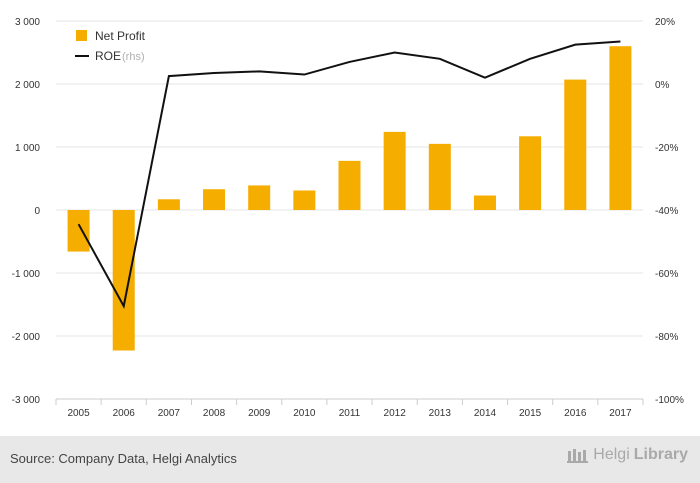 The height and width of the screenshot is (483, 700). Describe the element at coordinates (530, 413) in the screenshot. I see `x-tick-label: 2015` at that location.